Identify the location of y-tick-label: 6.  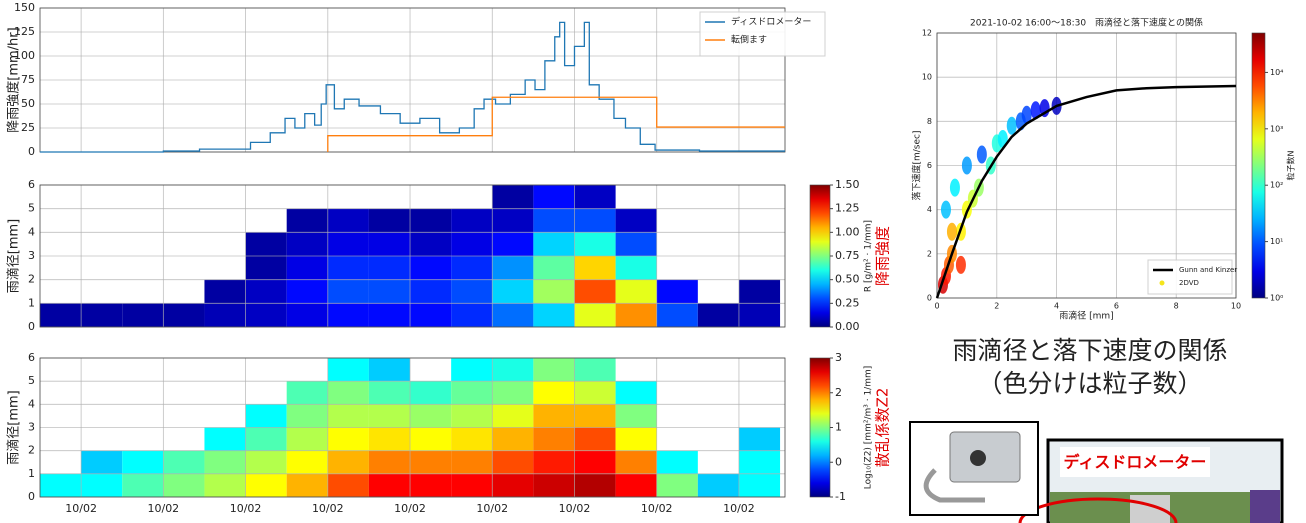
(929, 165).